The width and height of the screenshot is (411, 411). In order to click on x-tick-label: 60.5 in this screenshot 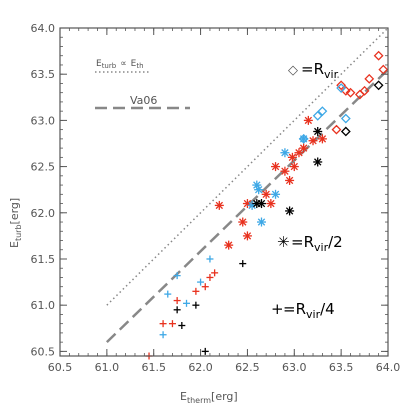, I will do `click(60, 367)`.